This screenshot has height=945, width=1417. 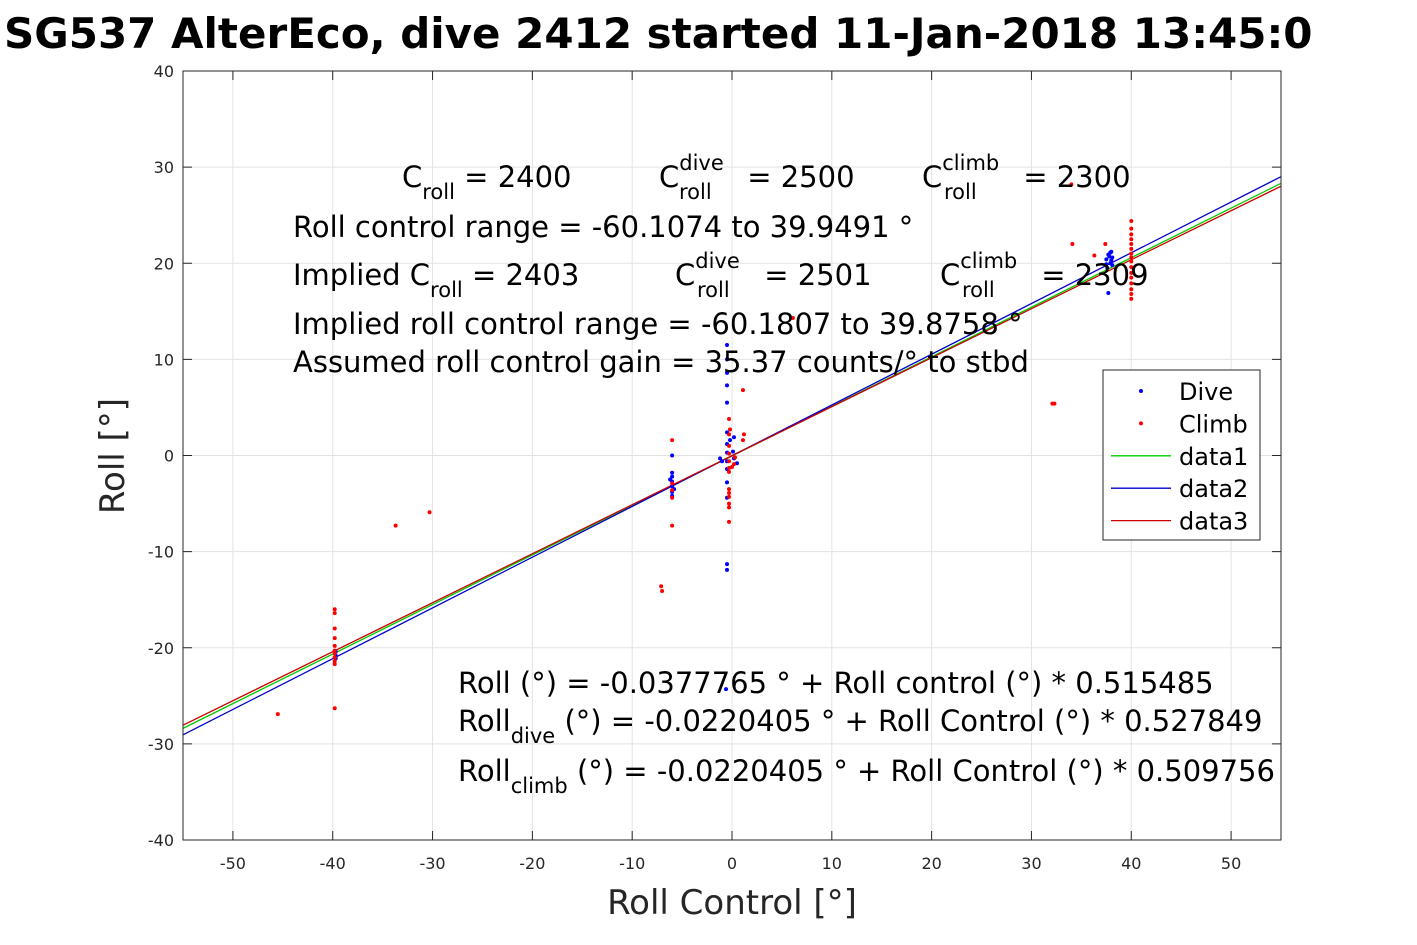 What do you see at coordinates (1141, 423) in the screenshot?
I see `legend-marker-climb` at bounding box center [1141, 423].